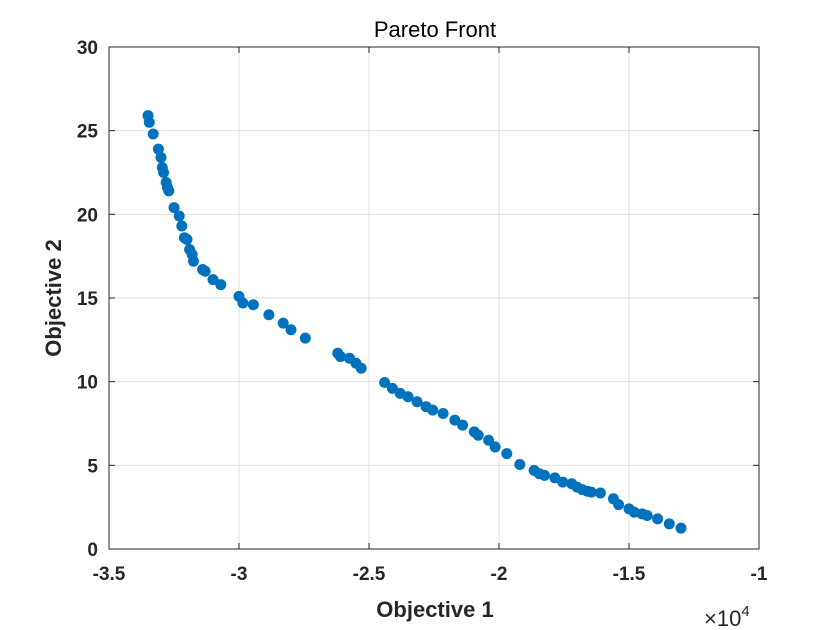 This screenshot has width=840, height=630. I want to click on y-tick-label: 20, so click(87, 215).